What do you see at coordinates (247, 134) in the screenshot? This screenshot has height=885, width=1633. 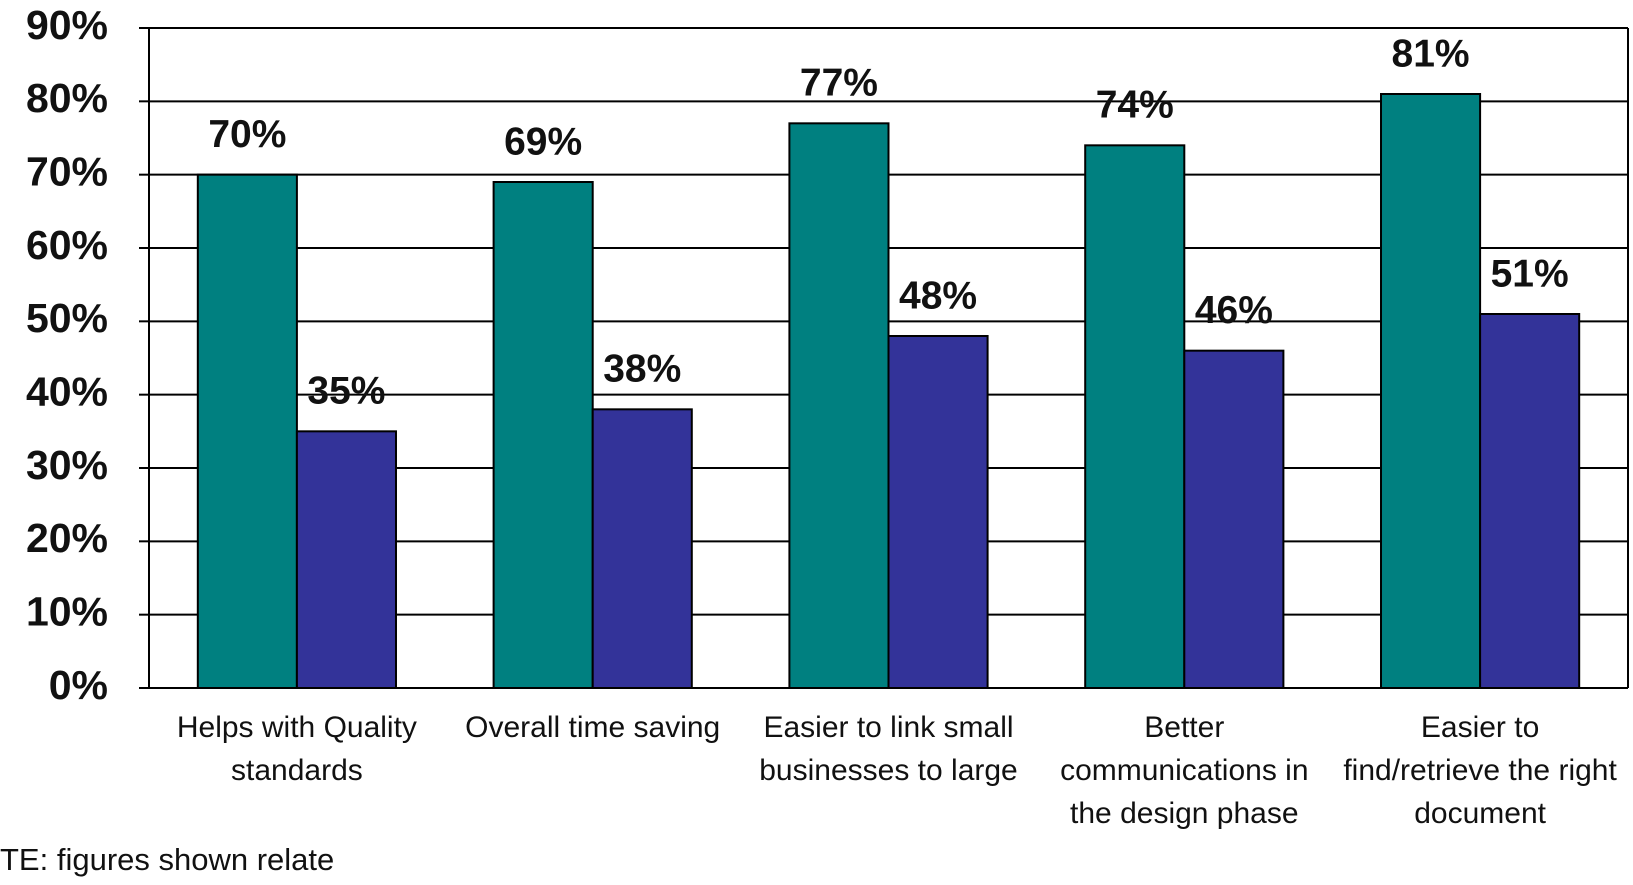 I see `data-label: 70%` at bounding box center [247, 134].